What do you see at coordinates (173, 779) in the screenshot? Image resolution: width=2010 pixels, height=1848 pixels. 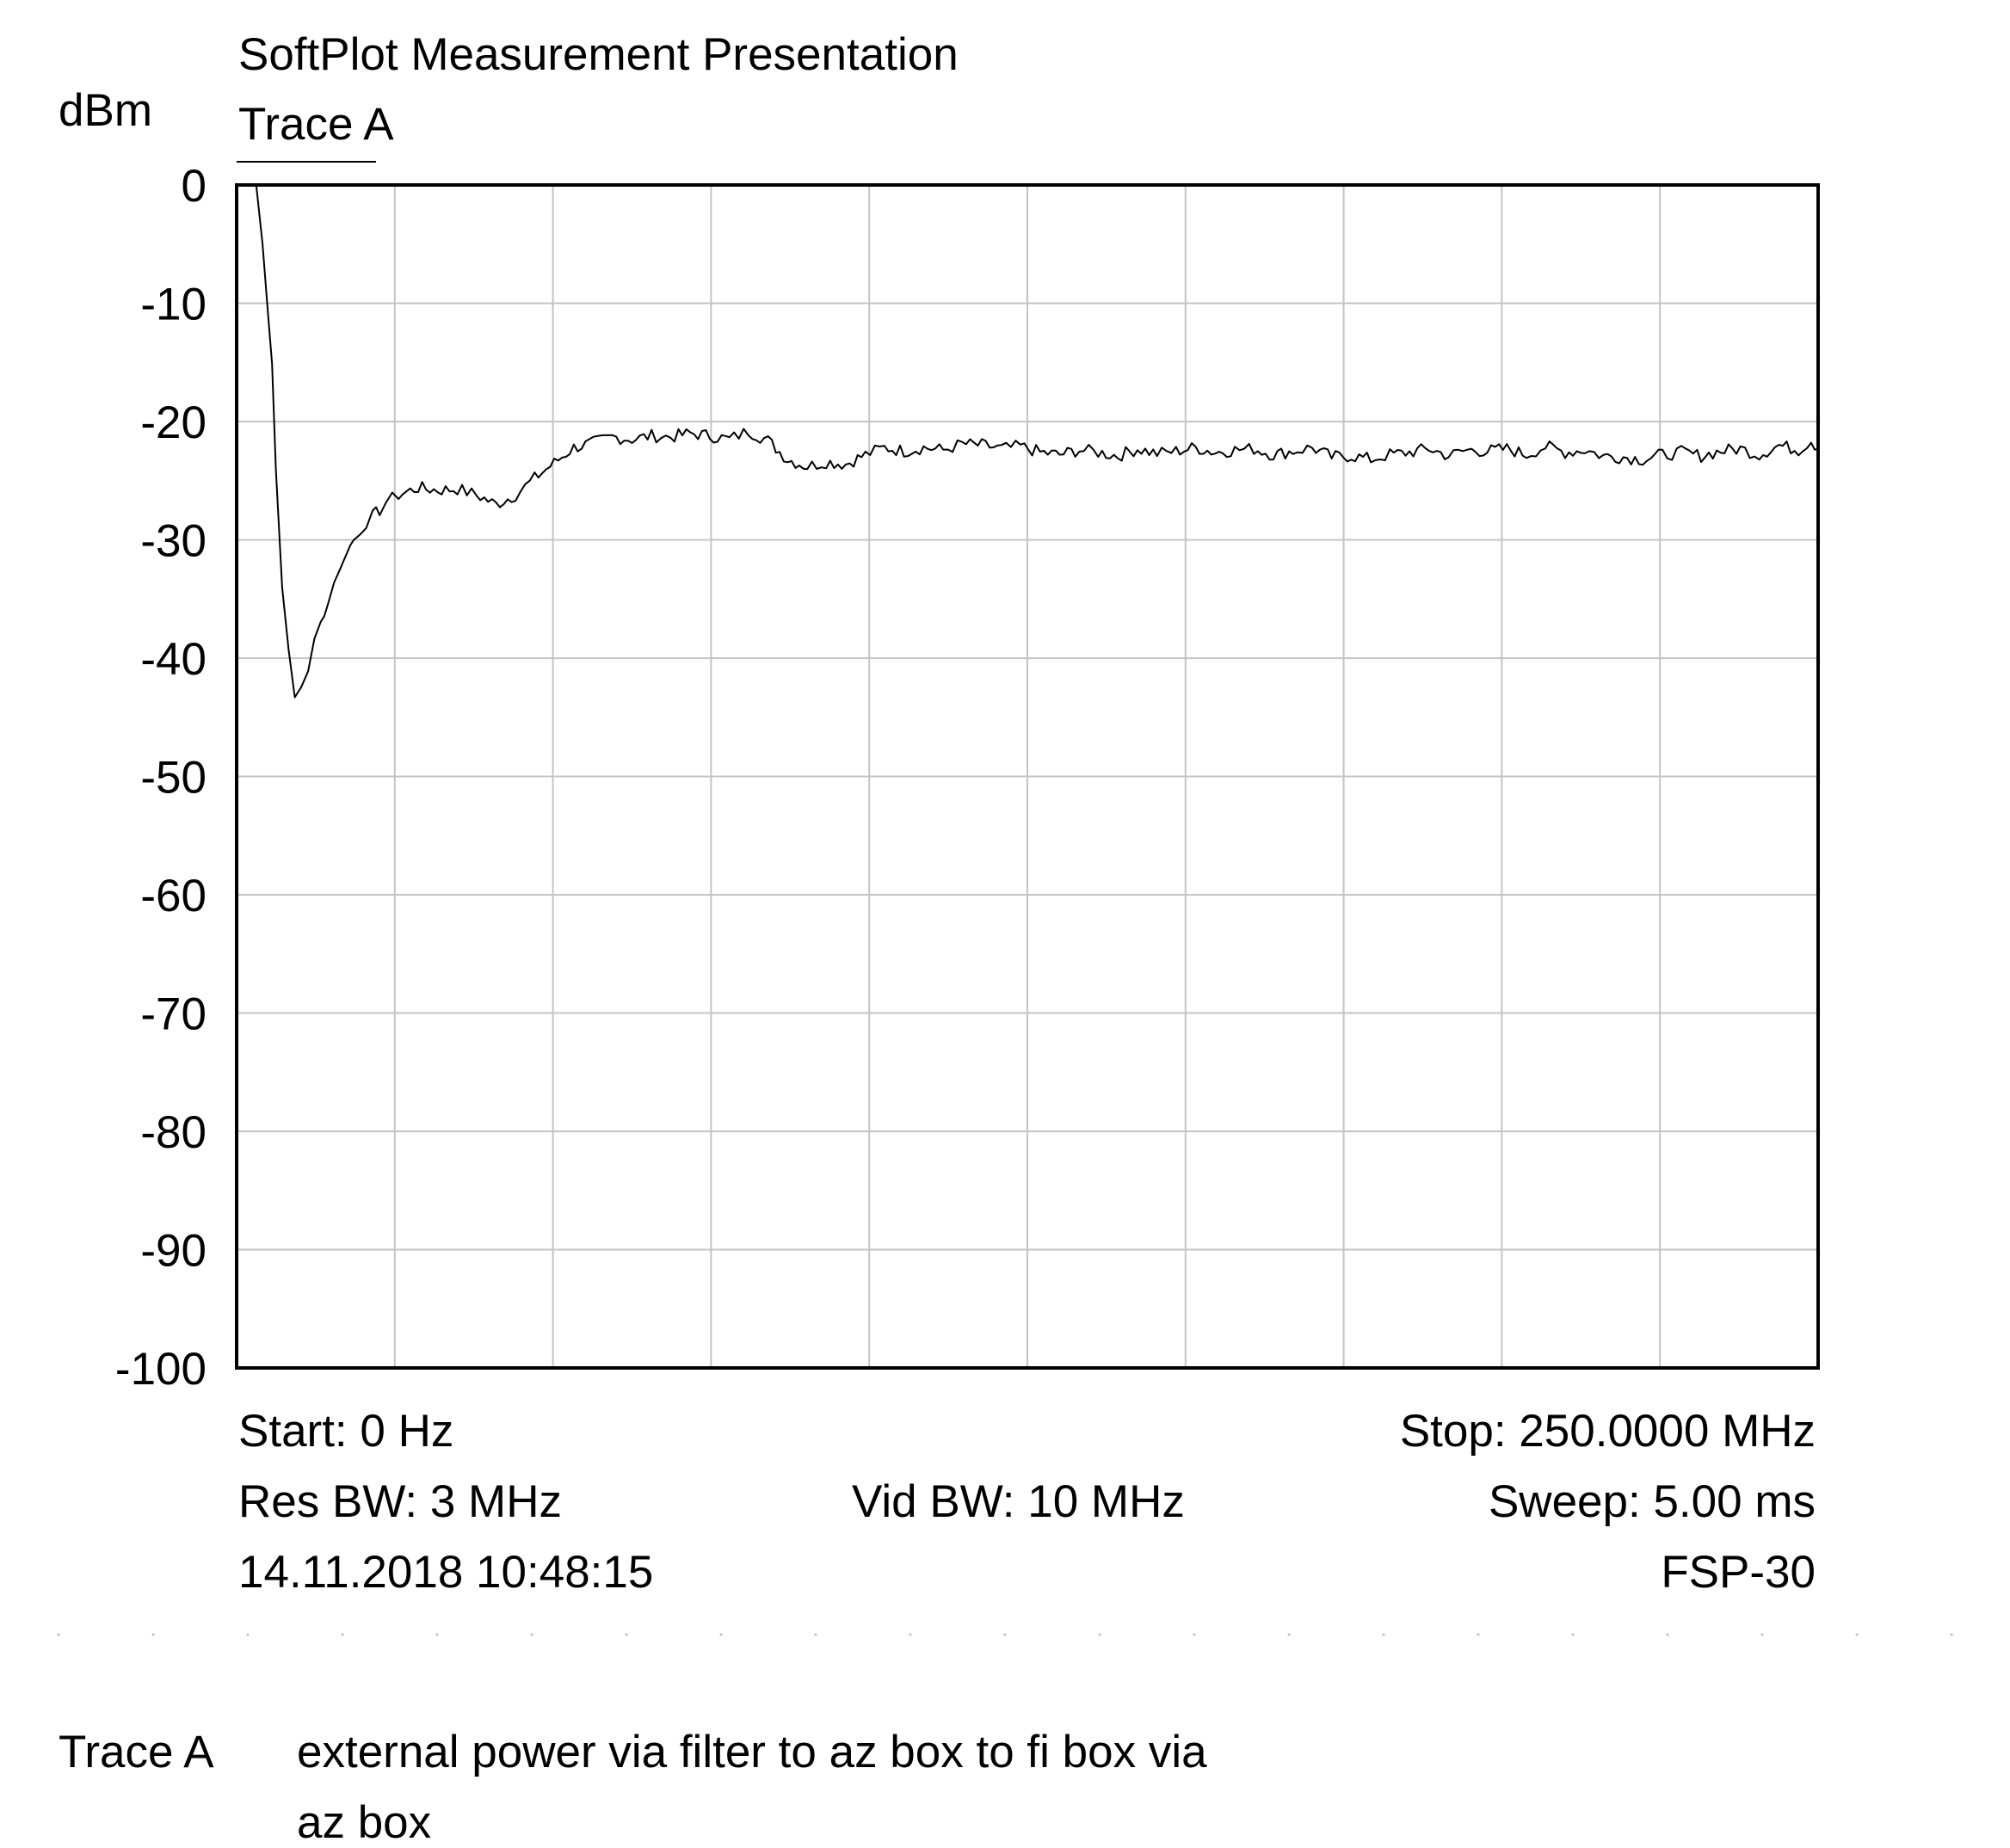 I see `y-tick-label: -50` at bounding box center [173, 779].